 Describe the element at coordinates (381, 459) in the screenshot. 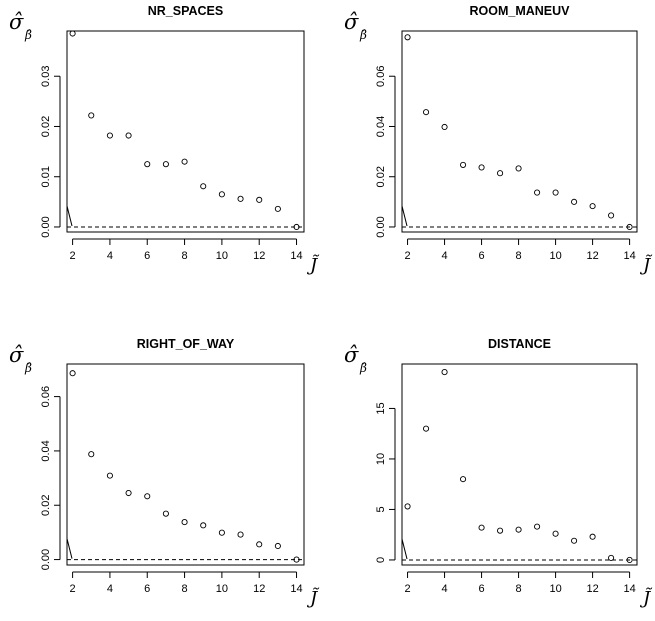

I see `y-tick-label: 10` at that location.